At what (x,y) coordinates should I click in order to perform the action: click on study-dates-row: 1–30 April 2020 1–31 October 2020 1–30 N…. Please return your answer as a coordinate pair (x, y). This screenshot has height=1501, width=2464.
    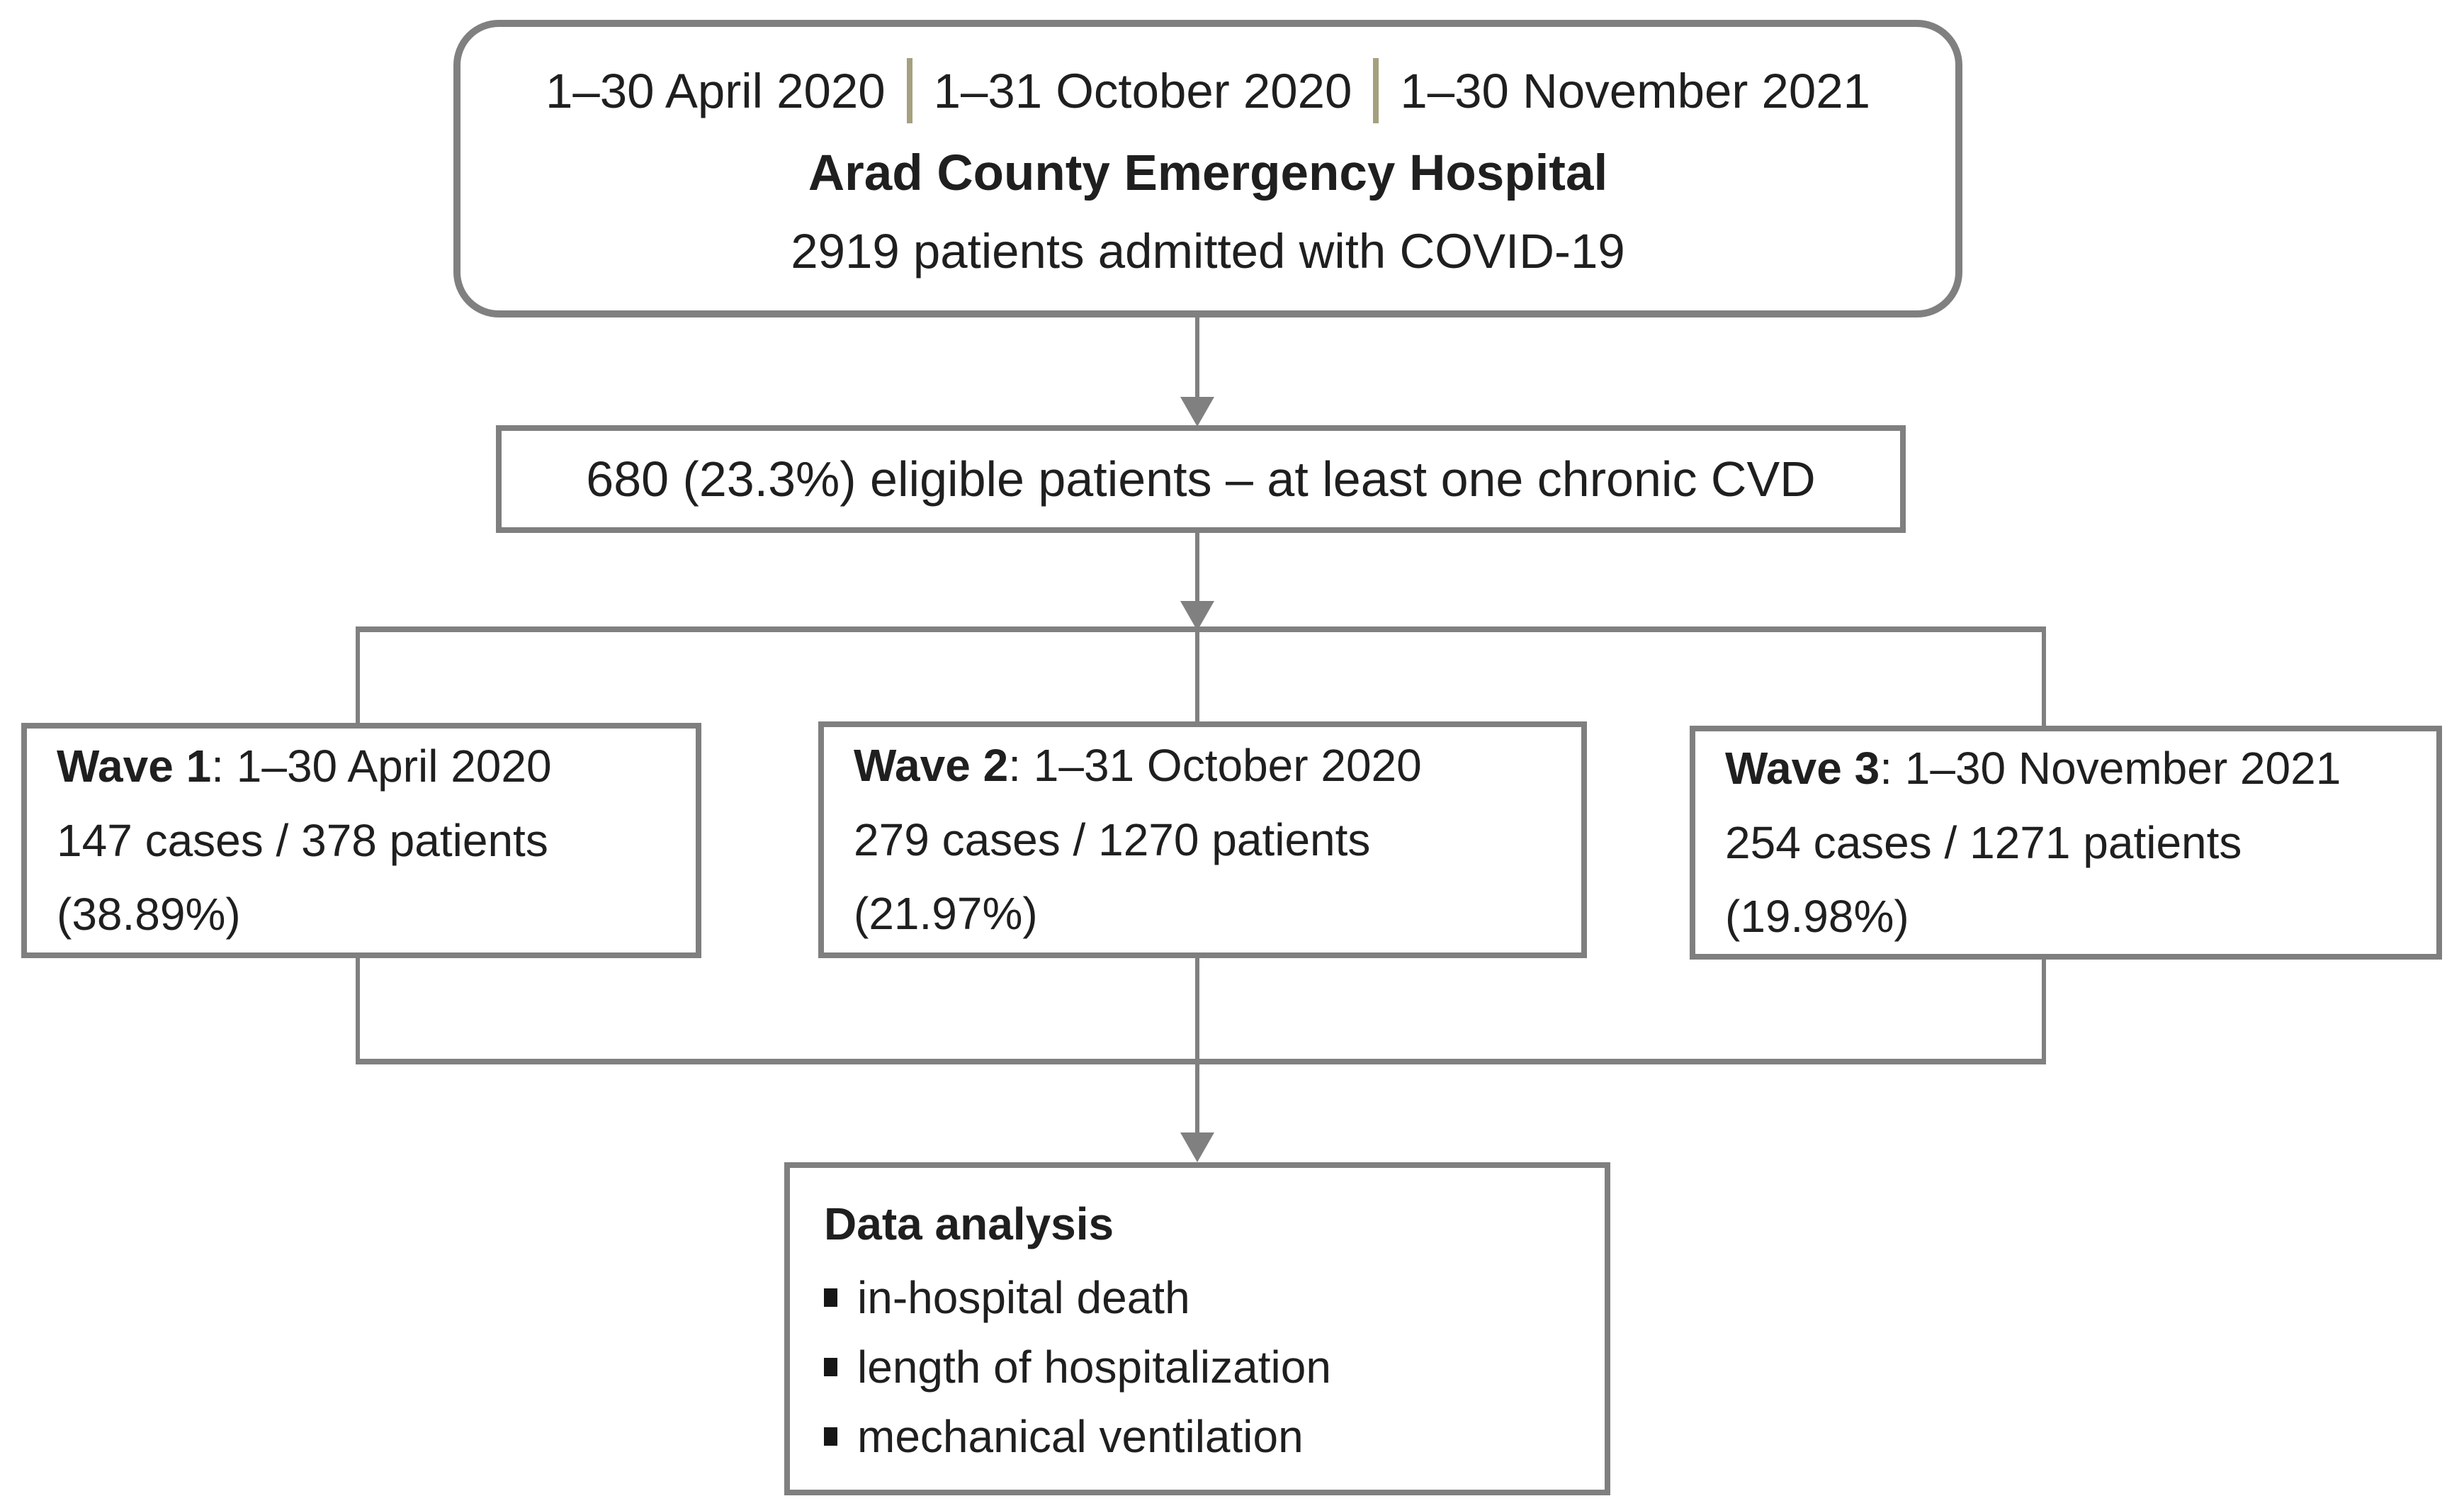
    Looking at the image, I should click on (1208, 90).